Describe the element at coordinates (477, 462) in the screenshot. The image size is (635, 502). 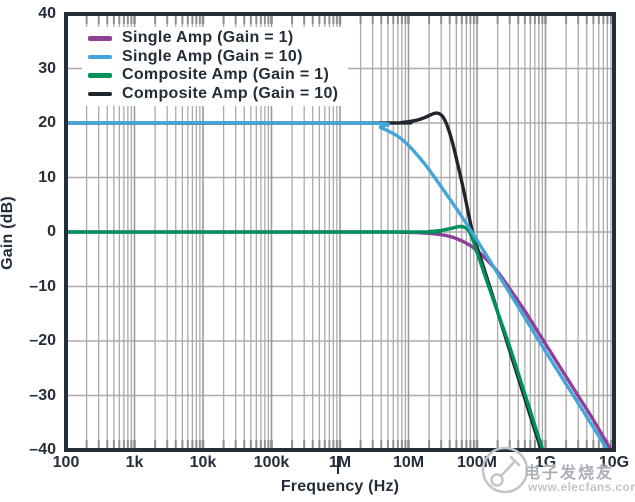
I see `x-tick-label: 100M` at that location.